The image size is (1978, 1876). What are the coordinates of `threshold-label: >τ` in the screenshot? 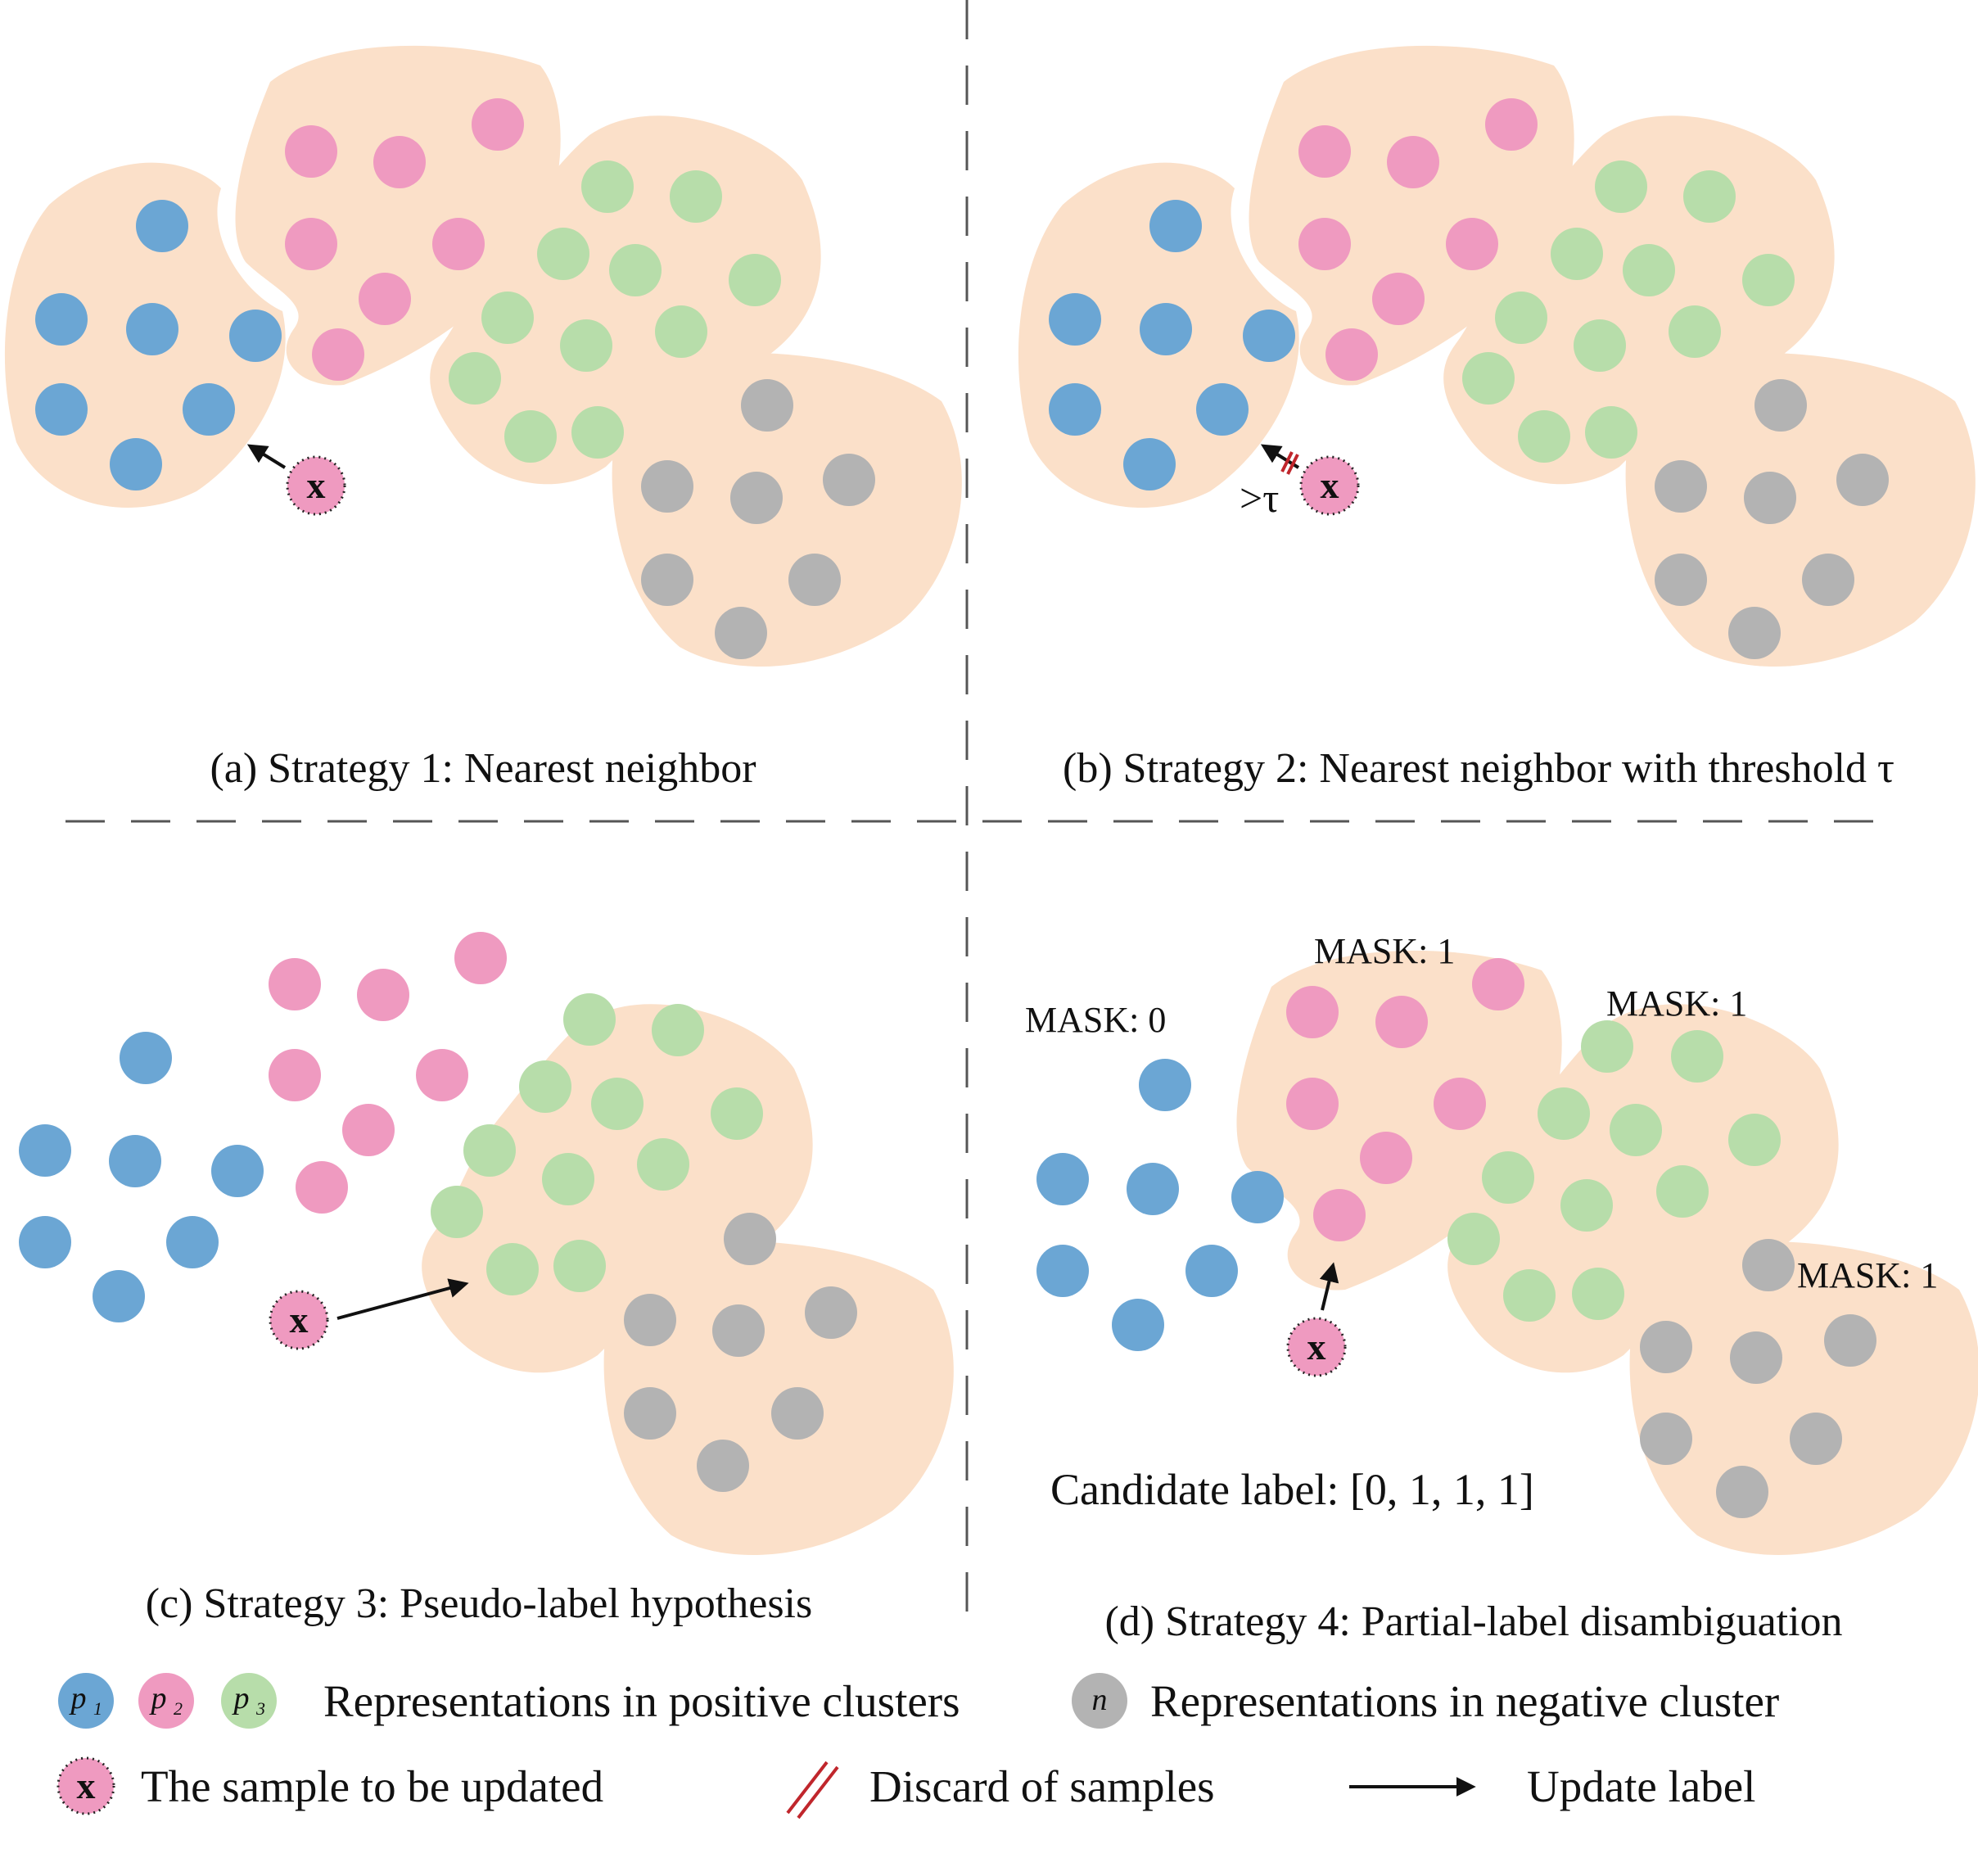 It's located at (1259, 498).